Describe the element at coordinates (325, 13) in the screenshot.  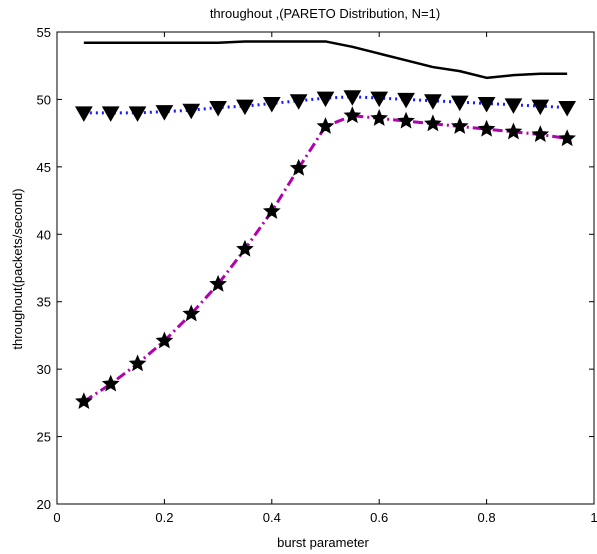
I see `chart-title: throughout ,(PARETO Distribution, N=1)` at that location.